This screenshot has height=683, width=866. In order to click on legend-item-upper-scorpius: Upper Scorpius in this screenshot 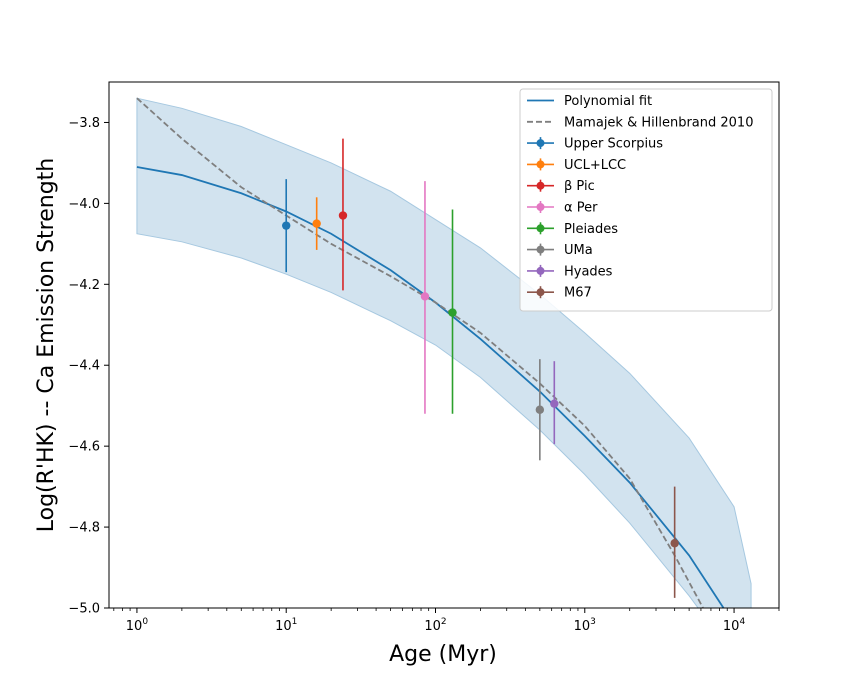, I will do `click(595, 144)`.